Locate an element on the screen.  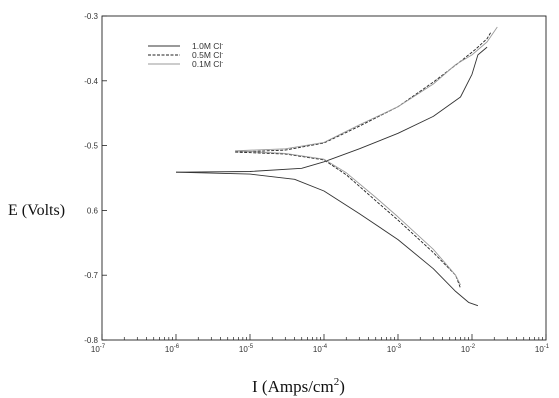
x-tick-exp: -5 is located at coordinates (251, 347).